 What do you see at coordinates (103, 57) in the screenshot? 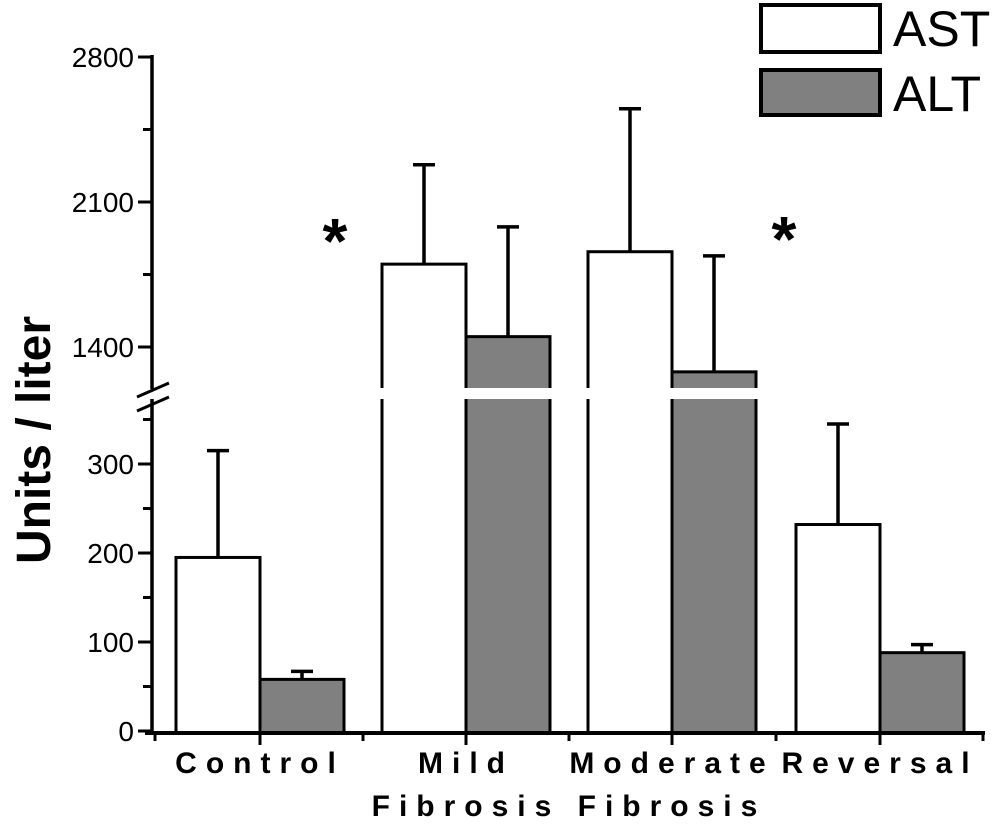
I see `y-tick-label: 2800` at bounding box center [103, 57].